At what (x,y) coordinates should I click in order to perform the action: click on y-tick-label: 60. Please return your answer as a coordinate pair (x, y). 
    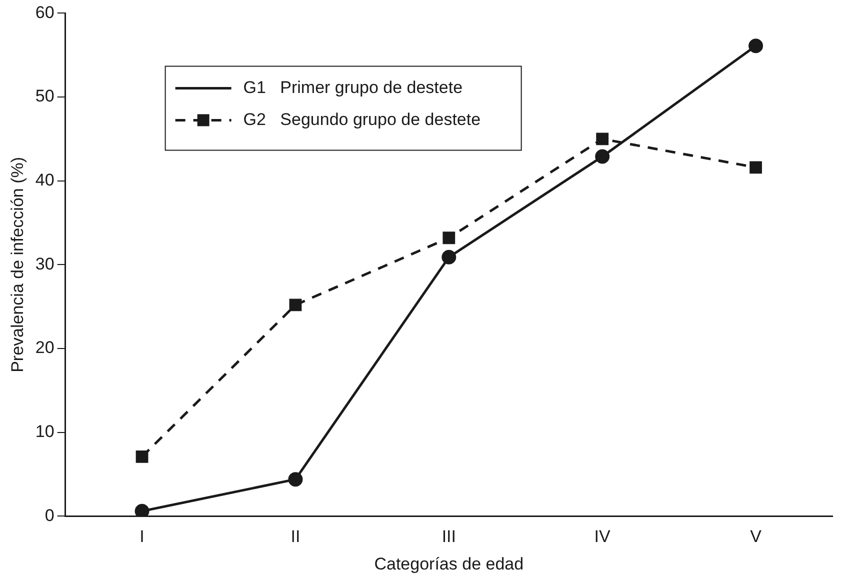
    Looking at the image, I should click on (44, 12).